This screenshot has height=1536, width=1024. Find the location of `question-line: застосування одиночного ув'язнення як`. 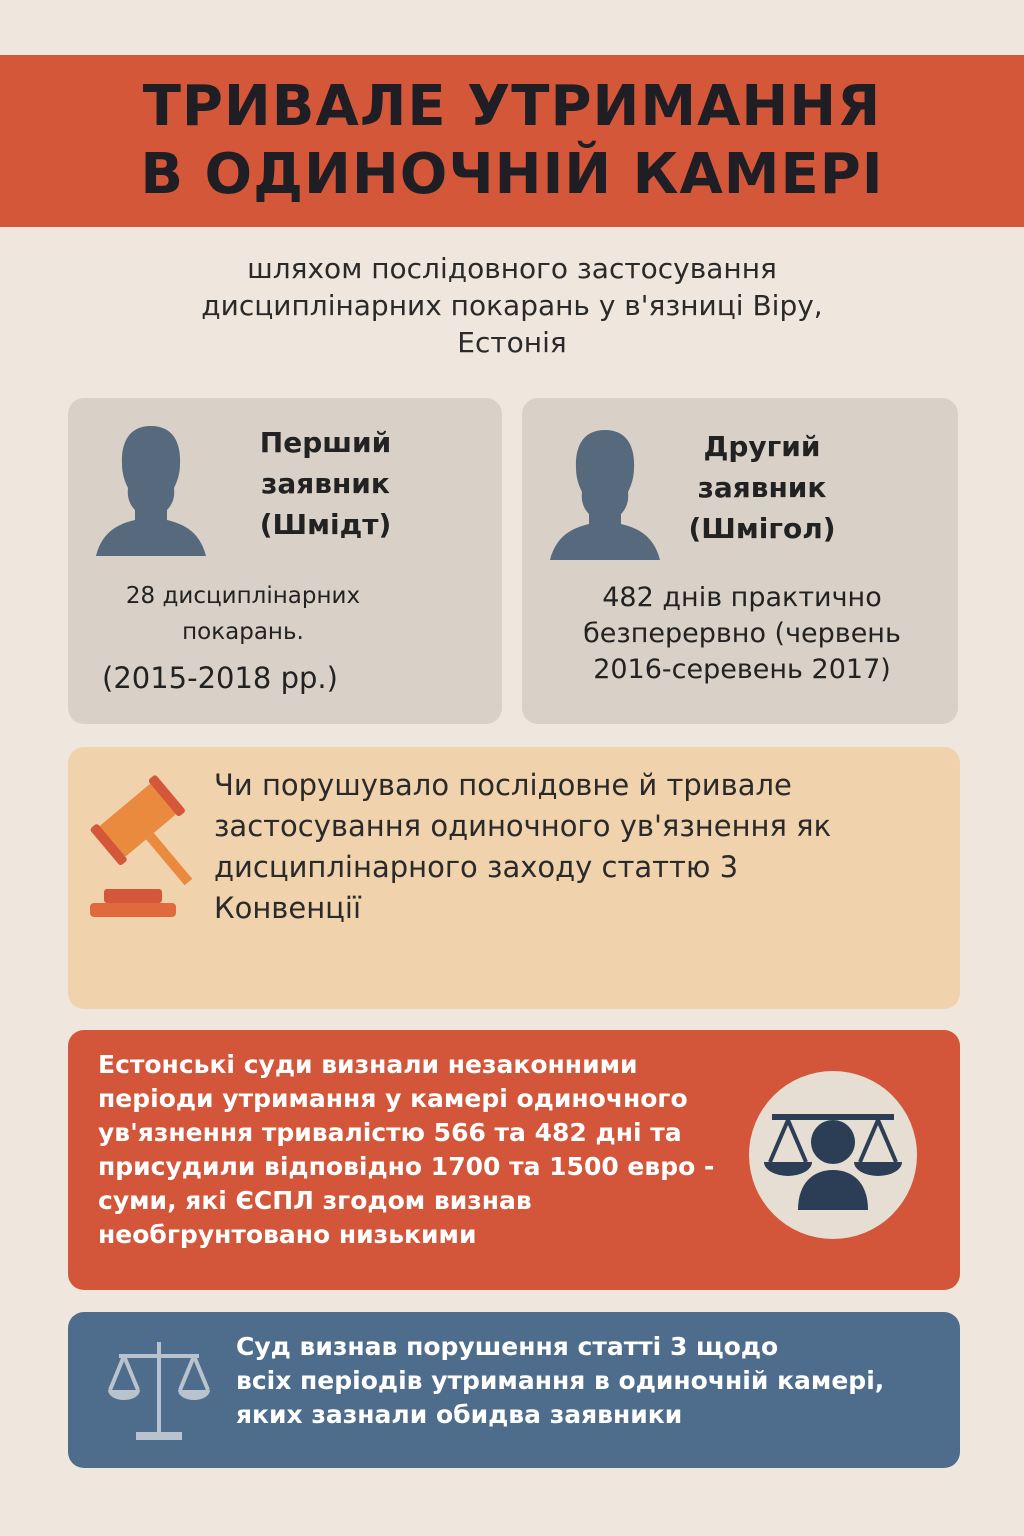

question-line: застосування одиночного ув'язнення як is located at coordinates (523, 826).